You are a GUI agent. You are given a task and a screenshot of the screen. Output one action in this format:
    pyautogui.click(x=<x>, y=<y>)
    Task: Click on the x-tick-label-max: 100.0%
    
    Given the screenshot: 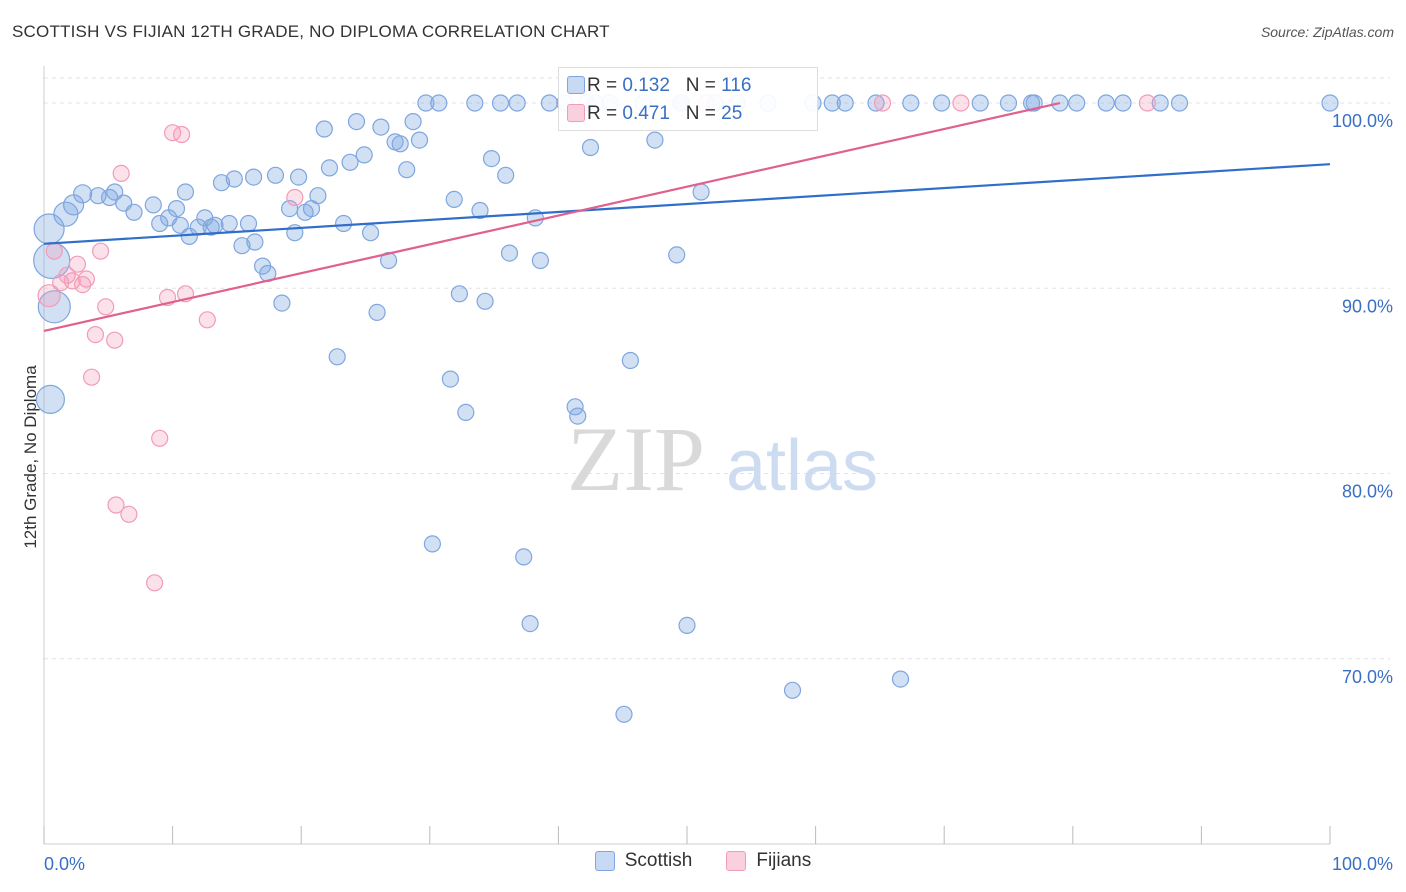 What is the action you would take?
    pyautogui.click(x=1362, y=864)
    